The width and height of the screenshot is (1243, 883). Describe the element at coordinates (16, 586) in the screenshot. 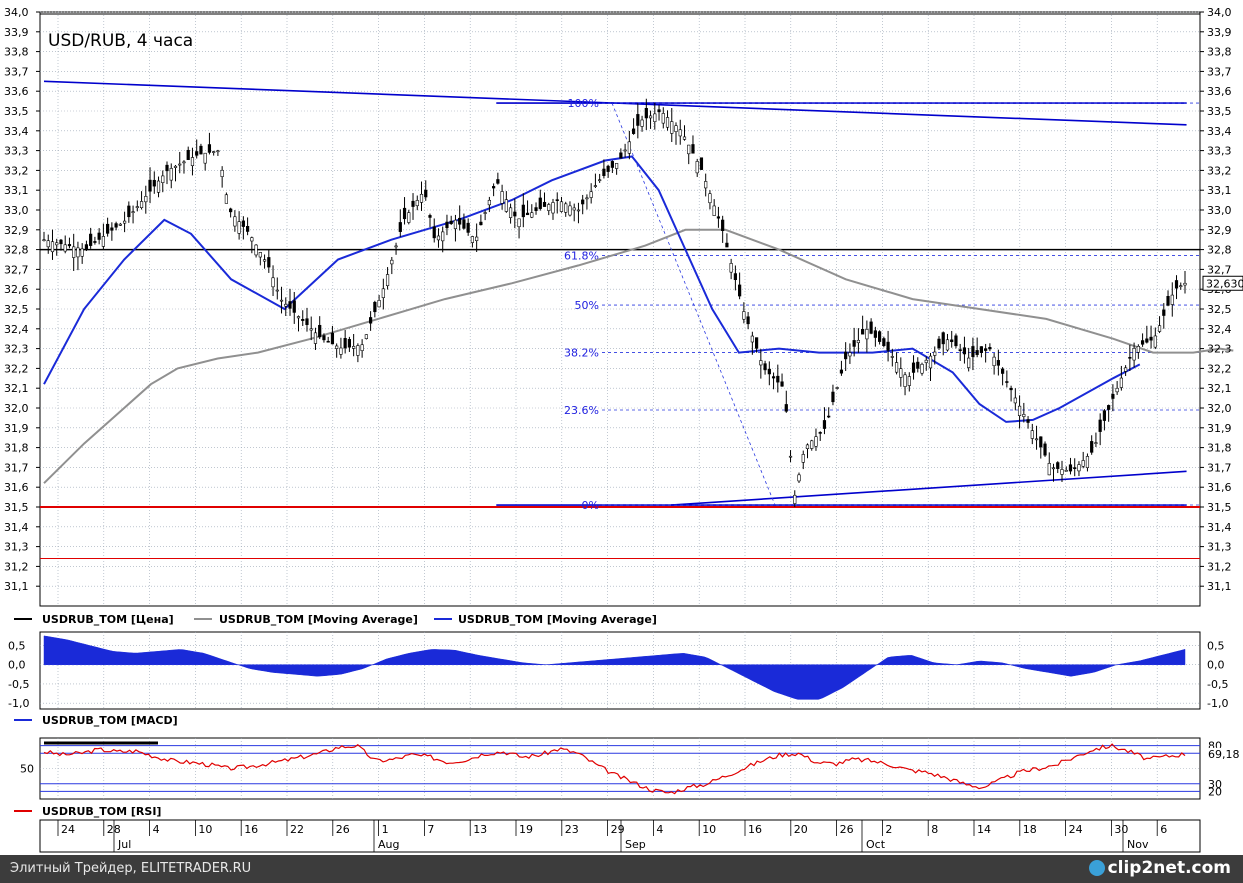

I see `y-tick-label-left: 31,1` at that location.